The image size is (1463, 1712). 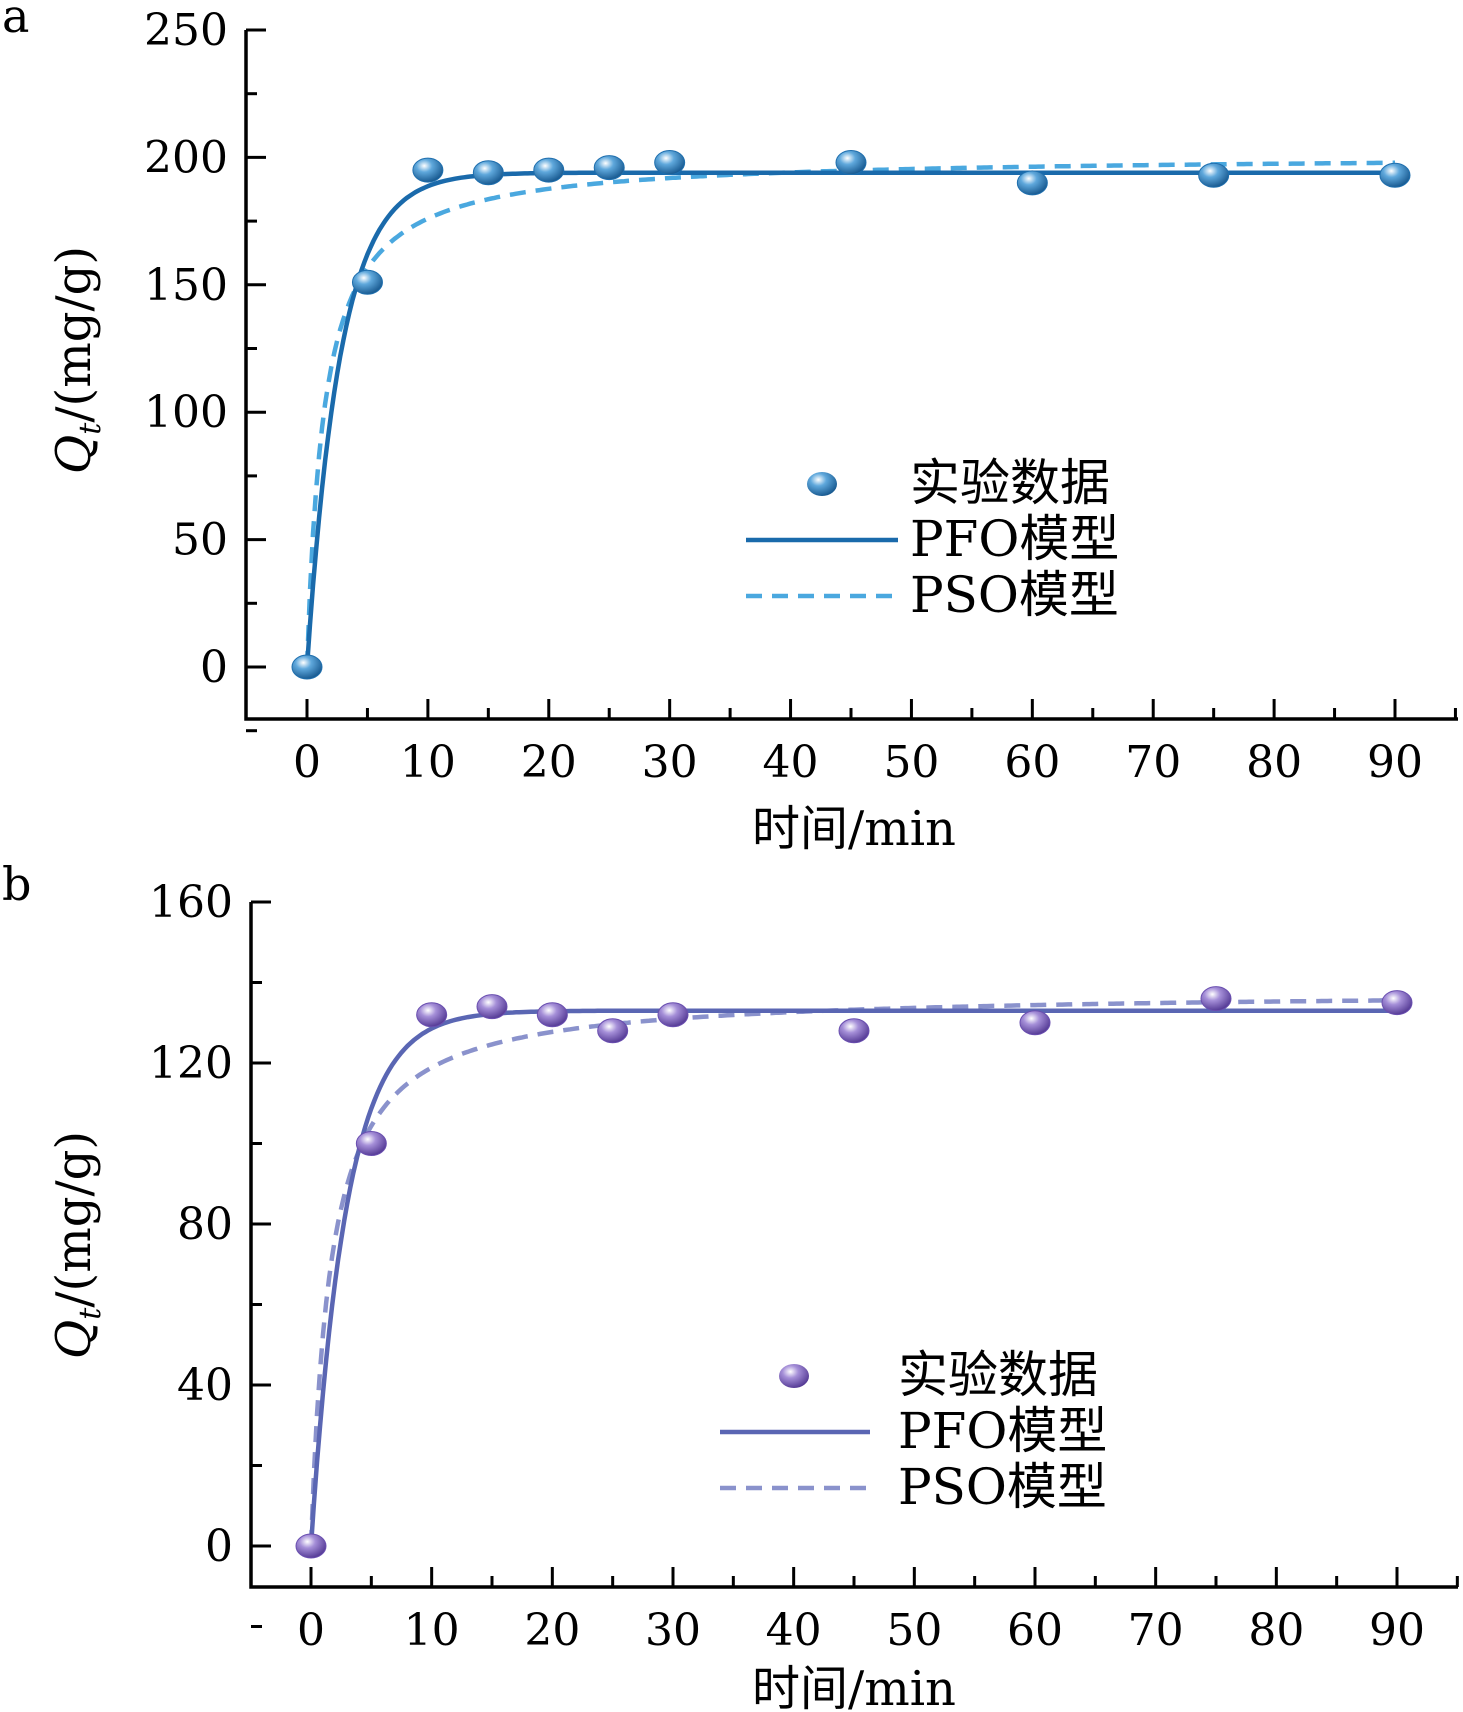 I want to click on legend-label-pfo-b: PFO模型, so click(x=1002, y=1431).